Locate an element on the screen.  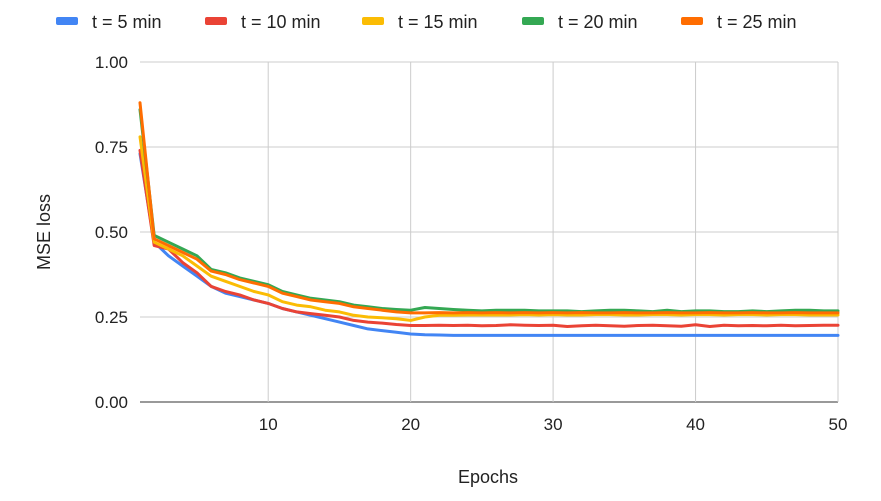
legend-item-4: t = 20 min is located at coordinates (580, 22).